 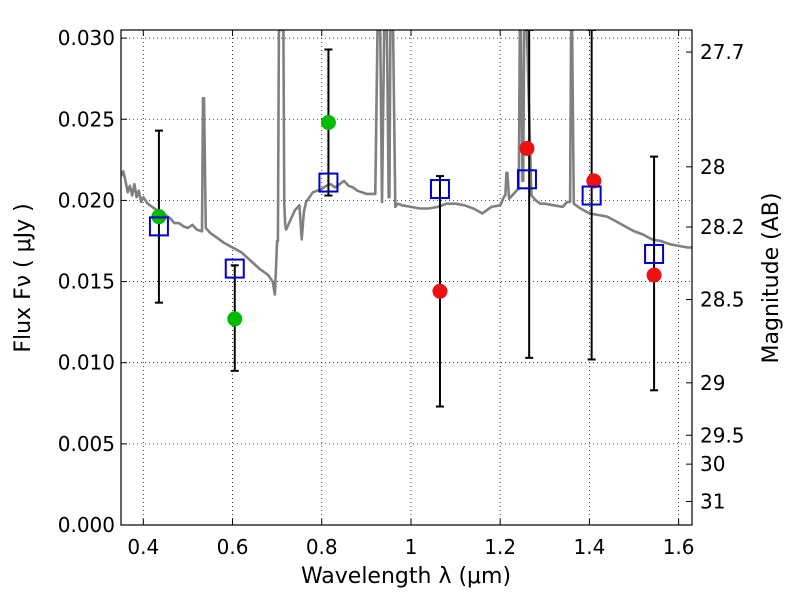 I want to click on right-tick-label: 29.5, so click(x=722, y=435).